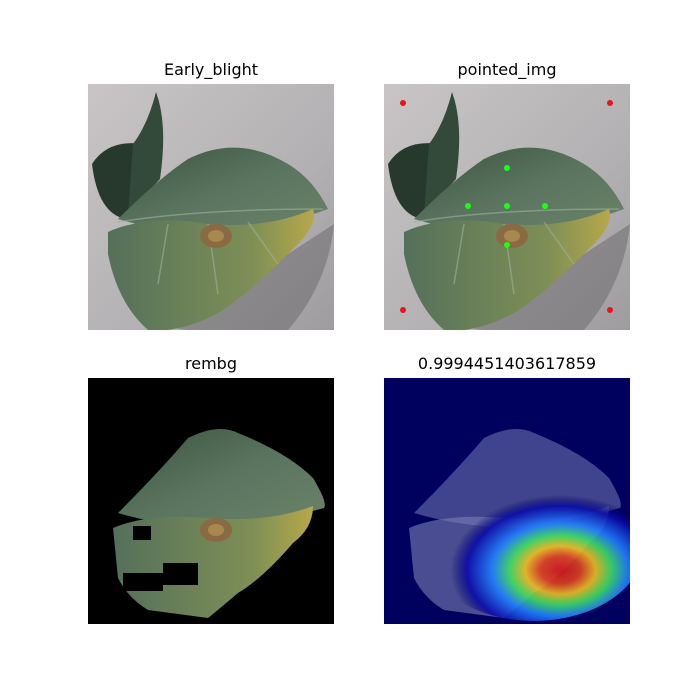 The height and width of the screenshot is (700, 700). I want to click on original-leaf-image, so click(211, 207).